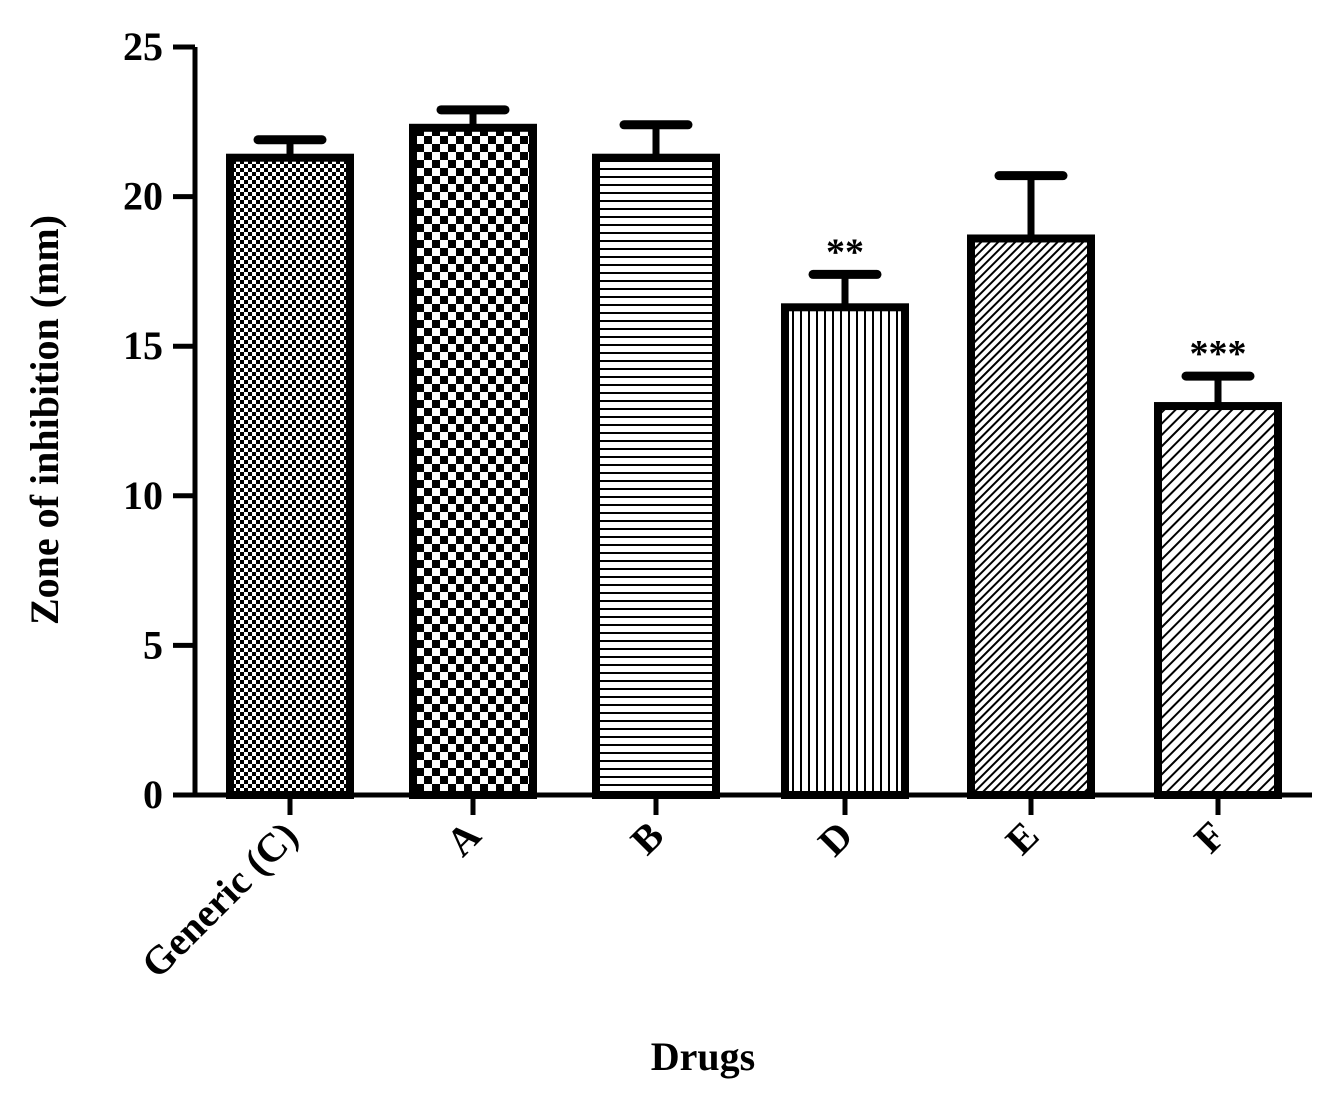 The height and width of the screenshot is (1098, 1333). I want to click on y-tick-label-20: 20, so click(143, 196).